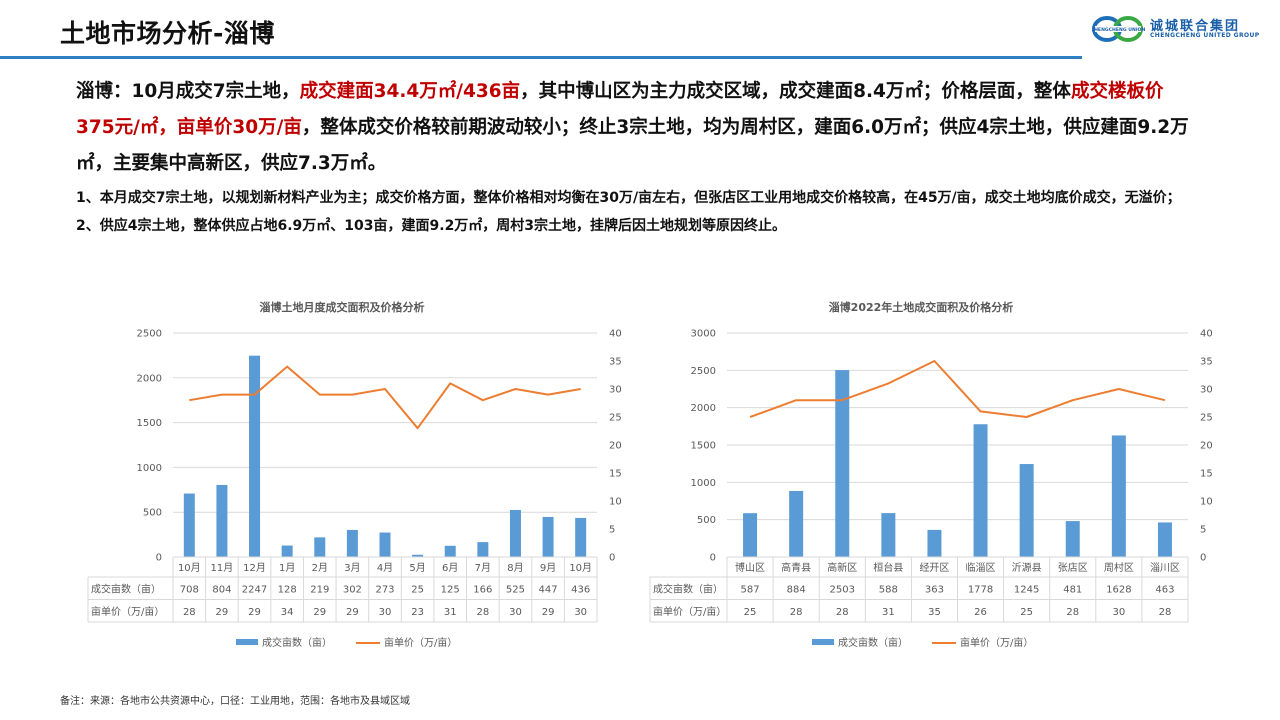 The width and height of the screenshot is (1280, 720). What do you see at coordinates (795, 91) in the screenshot?
I see `summary-text: ，其中博山区为主力成交区域，成交建面8.4万㎡；价格层面，整体` at bounding box center [795, 91].